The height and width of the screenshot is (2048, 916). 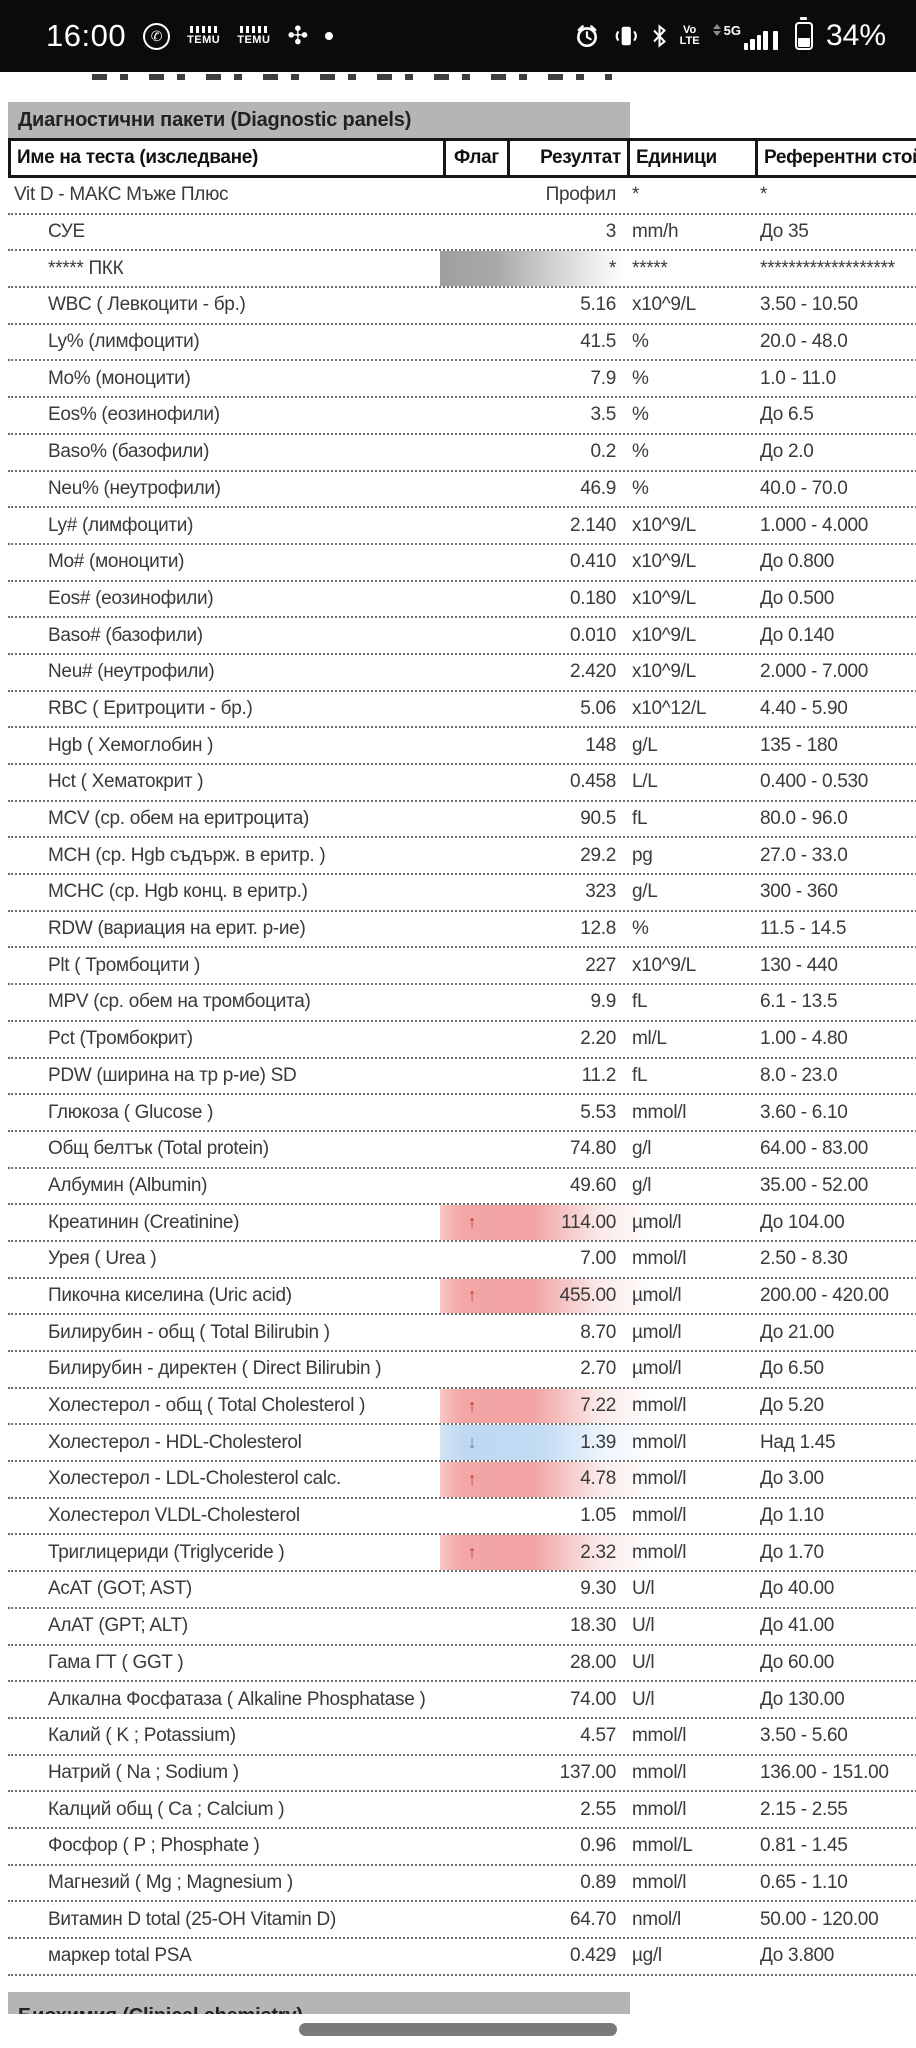 What do you see at coordinates (203, 36) in the screenshot?
I see `temu-icon: TEMU` at bounding box center [203, 36].